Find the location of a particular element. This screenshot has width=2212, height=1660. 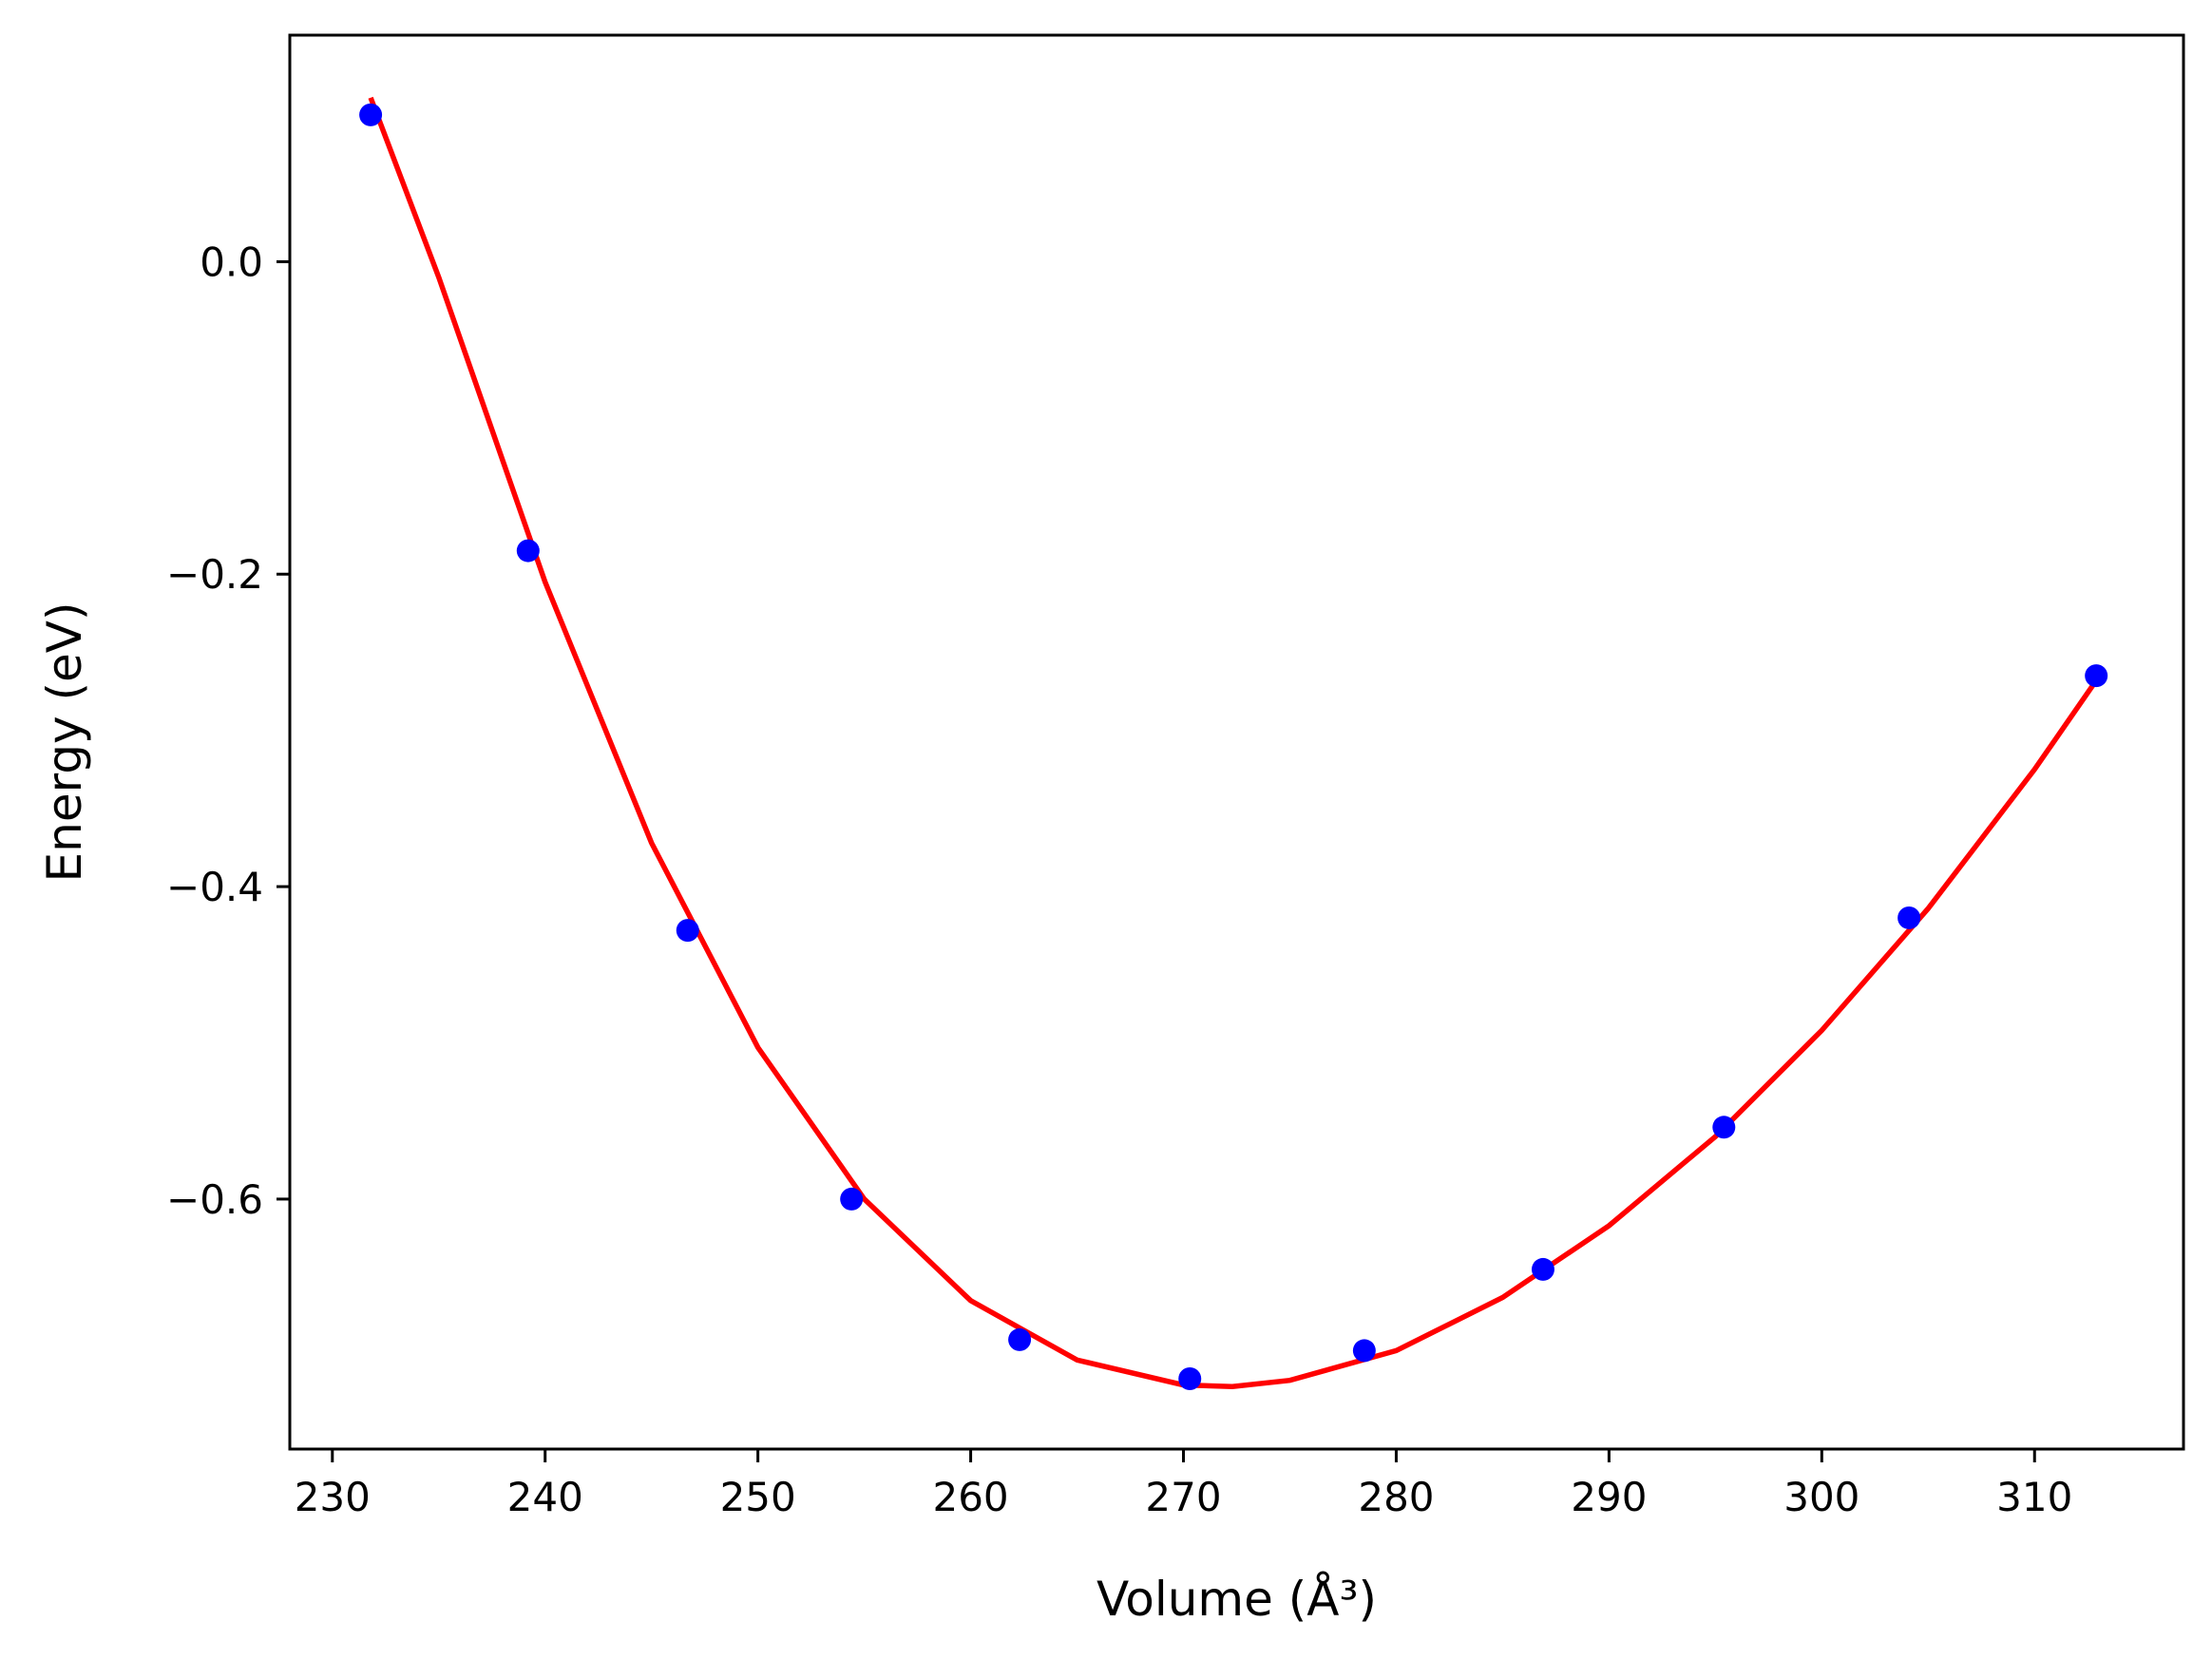

y-tick-label: −0.4 is located at coordinates (215, 887).